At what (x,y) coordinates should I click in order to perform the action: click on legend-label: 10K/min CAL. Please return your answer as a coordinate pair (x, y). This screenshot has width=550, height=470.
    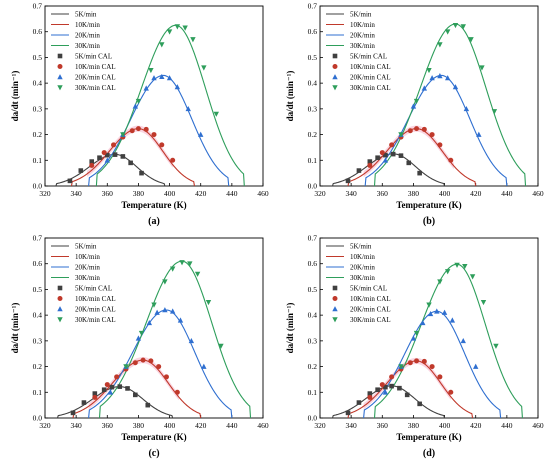
    Looking at the image, I should click on (95, 67).